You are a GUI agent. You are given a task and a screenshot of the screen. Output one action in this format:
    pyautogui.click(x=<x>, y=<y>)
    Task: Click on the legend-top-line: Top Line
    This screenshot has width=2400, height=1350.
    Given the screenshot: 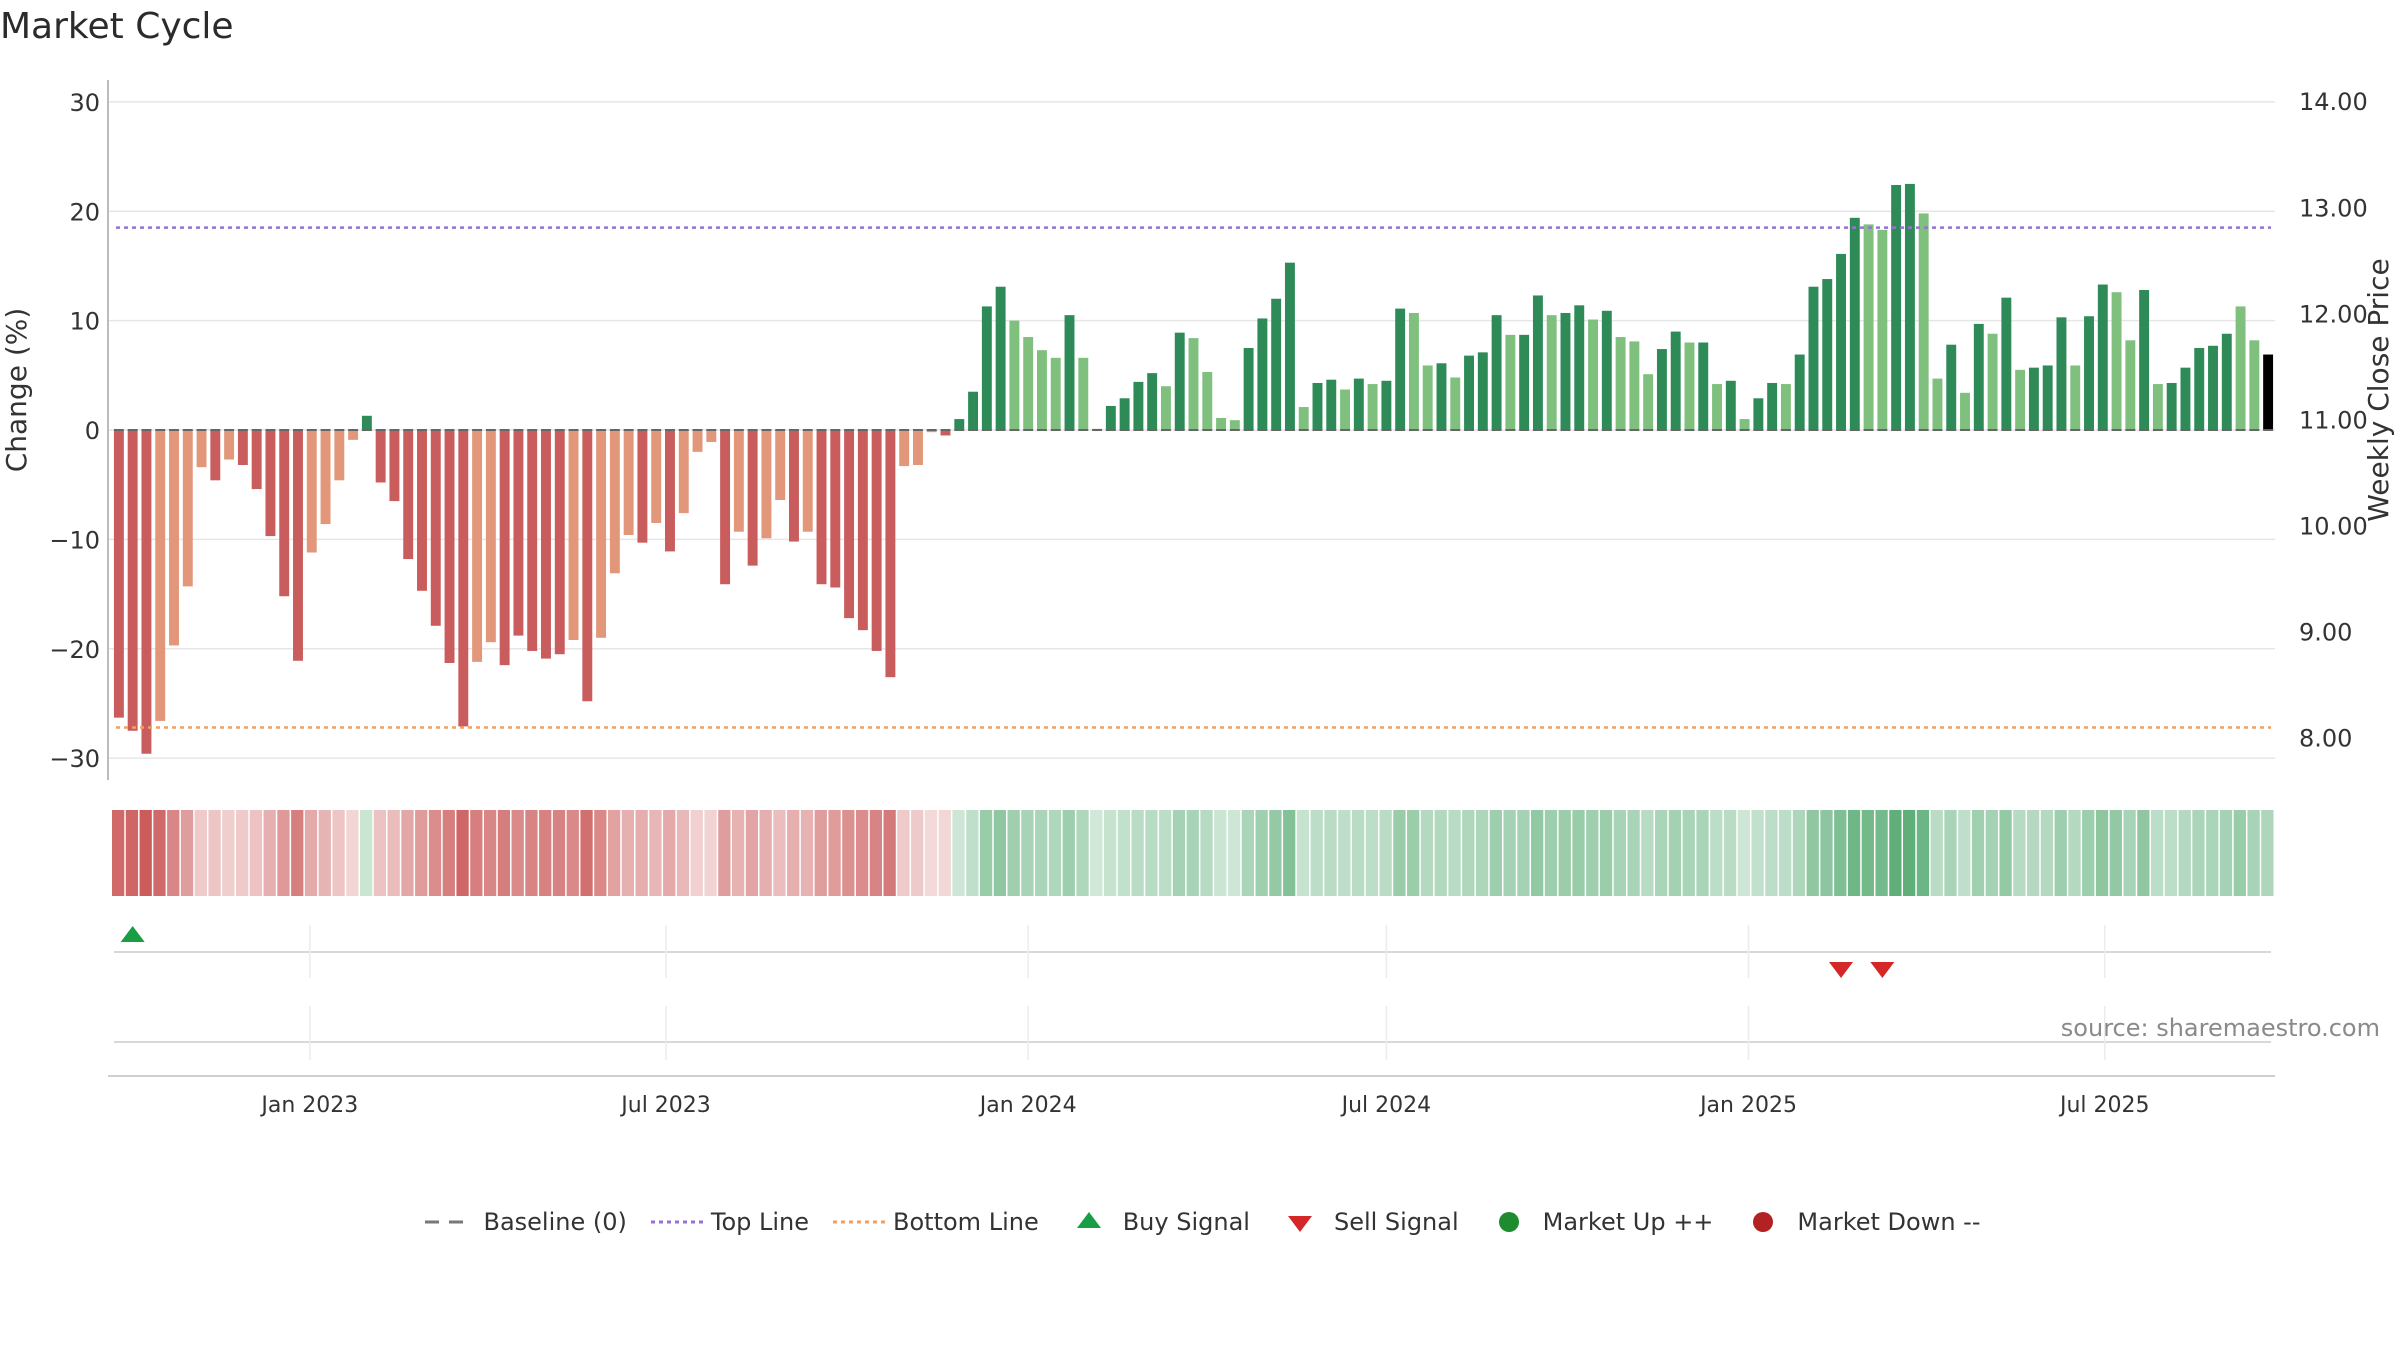 What is the action you would take?
    pyautogui.click(x=728, y=1222)
    